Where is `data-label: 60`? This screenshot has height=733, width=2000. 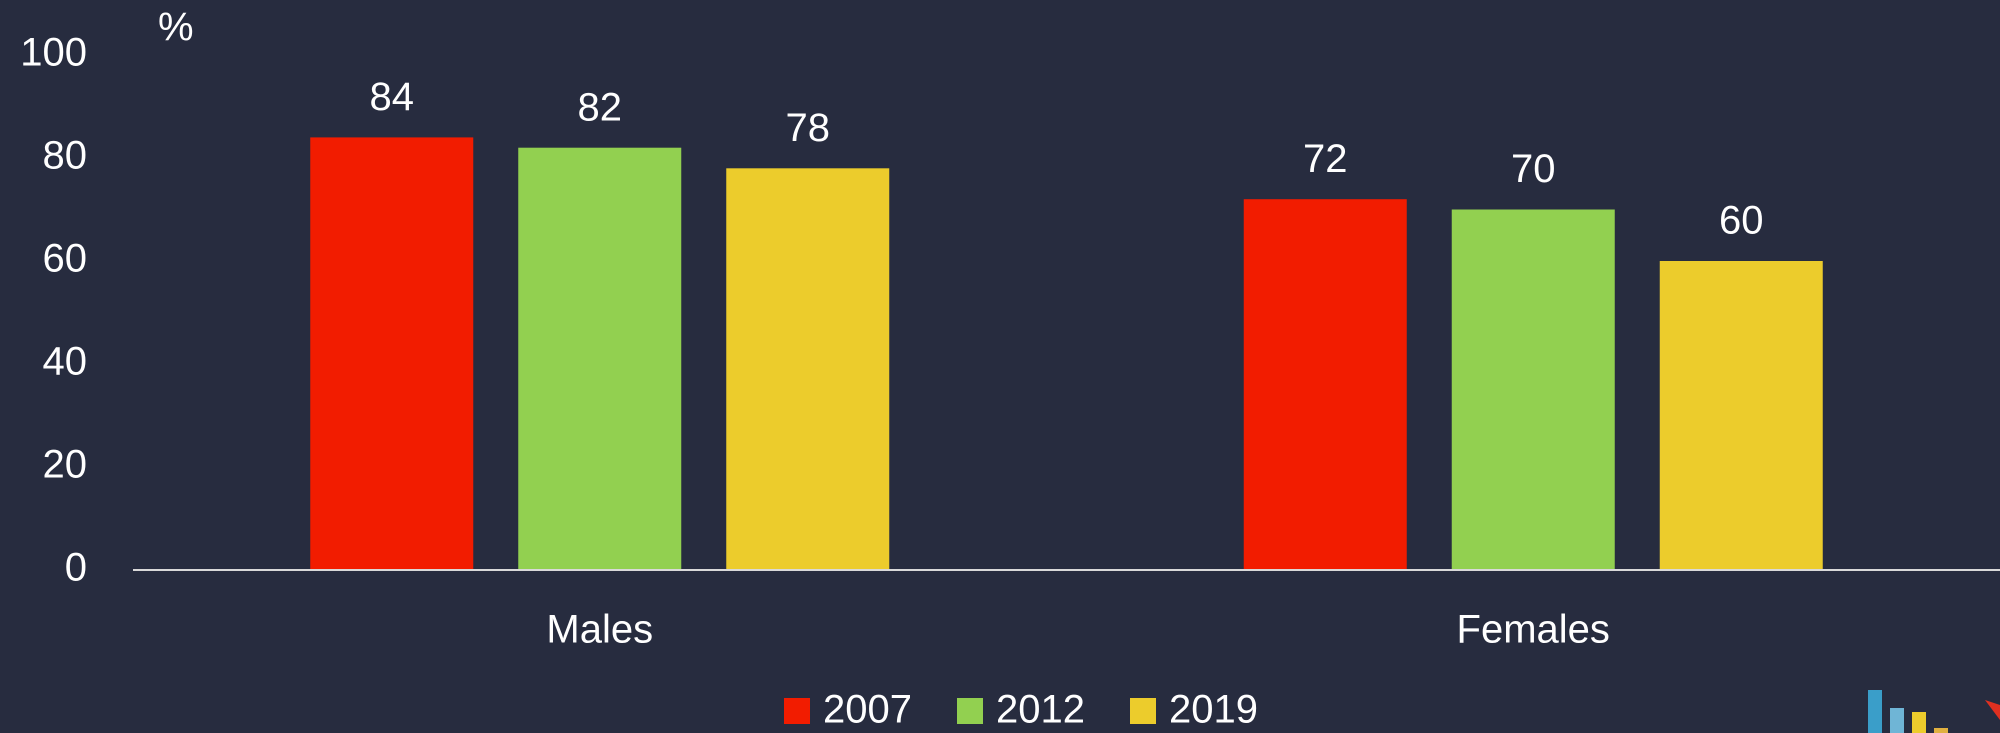 data-label: 60 is located at coordinates (1741, 221).